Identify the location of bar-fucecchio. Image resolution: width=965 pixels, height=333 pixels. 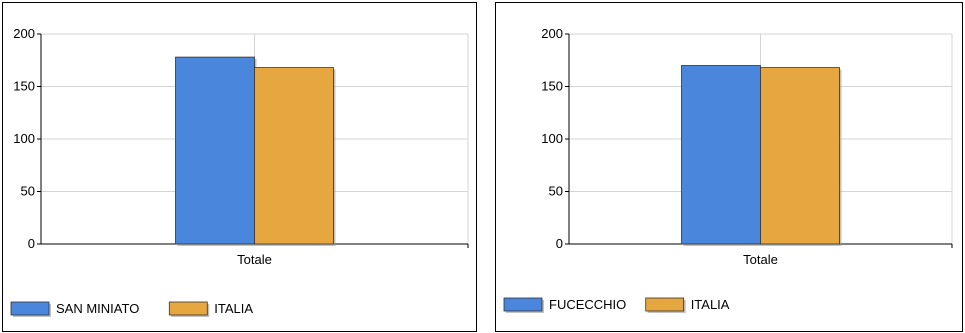
(721, 155).